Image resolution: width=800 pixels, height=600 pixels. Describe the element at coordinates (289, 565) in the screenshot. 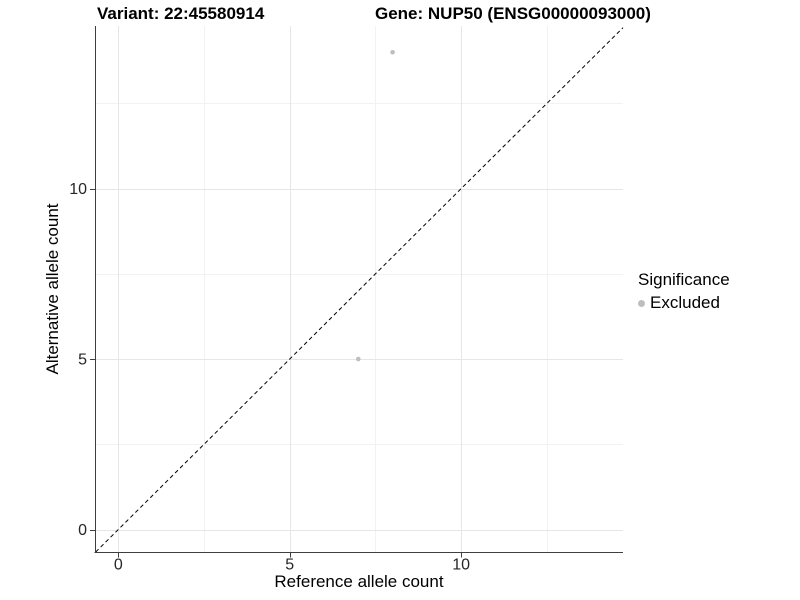

I see `x-tick-label: 5` at that location.